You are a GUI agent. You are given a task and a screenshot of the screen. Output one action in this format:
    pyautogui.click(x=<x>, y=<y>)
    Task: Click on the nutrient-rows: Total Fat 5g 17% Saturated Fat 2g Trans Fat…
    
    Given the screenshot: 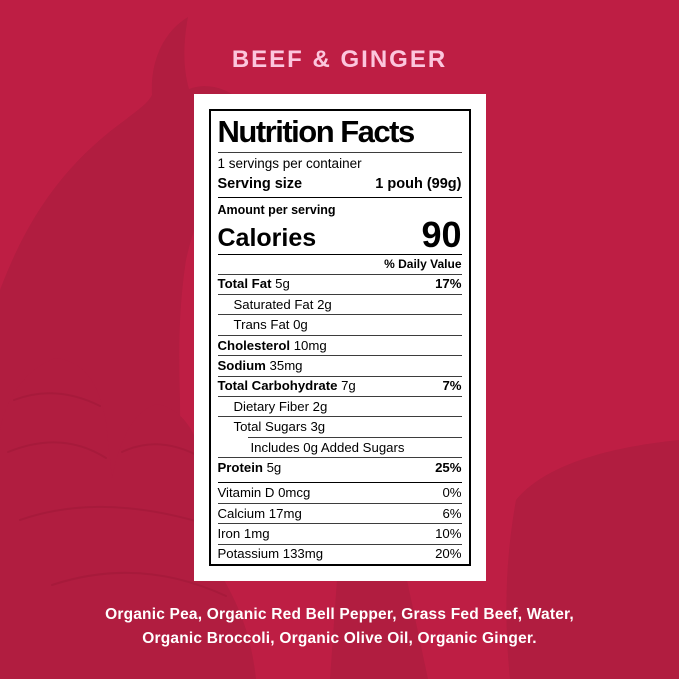 What is the action you would take?
    pyautogui.click(x=339, y=375)
    